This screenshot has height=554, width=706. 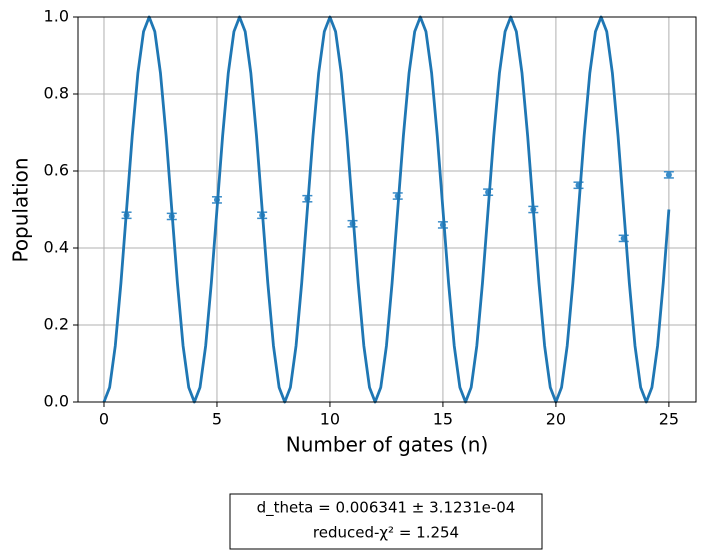 What do you see at coordinates (21, 209) in the screenshot?
I see `y-axis-label: Population` at bounding box center [21, 209].